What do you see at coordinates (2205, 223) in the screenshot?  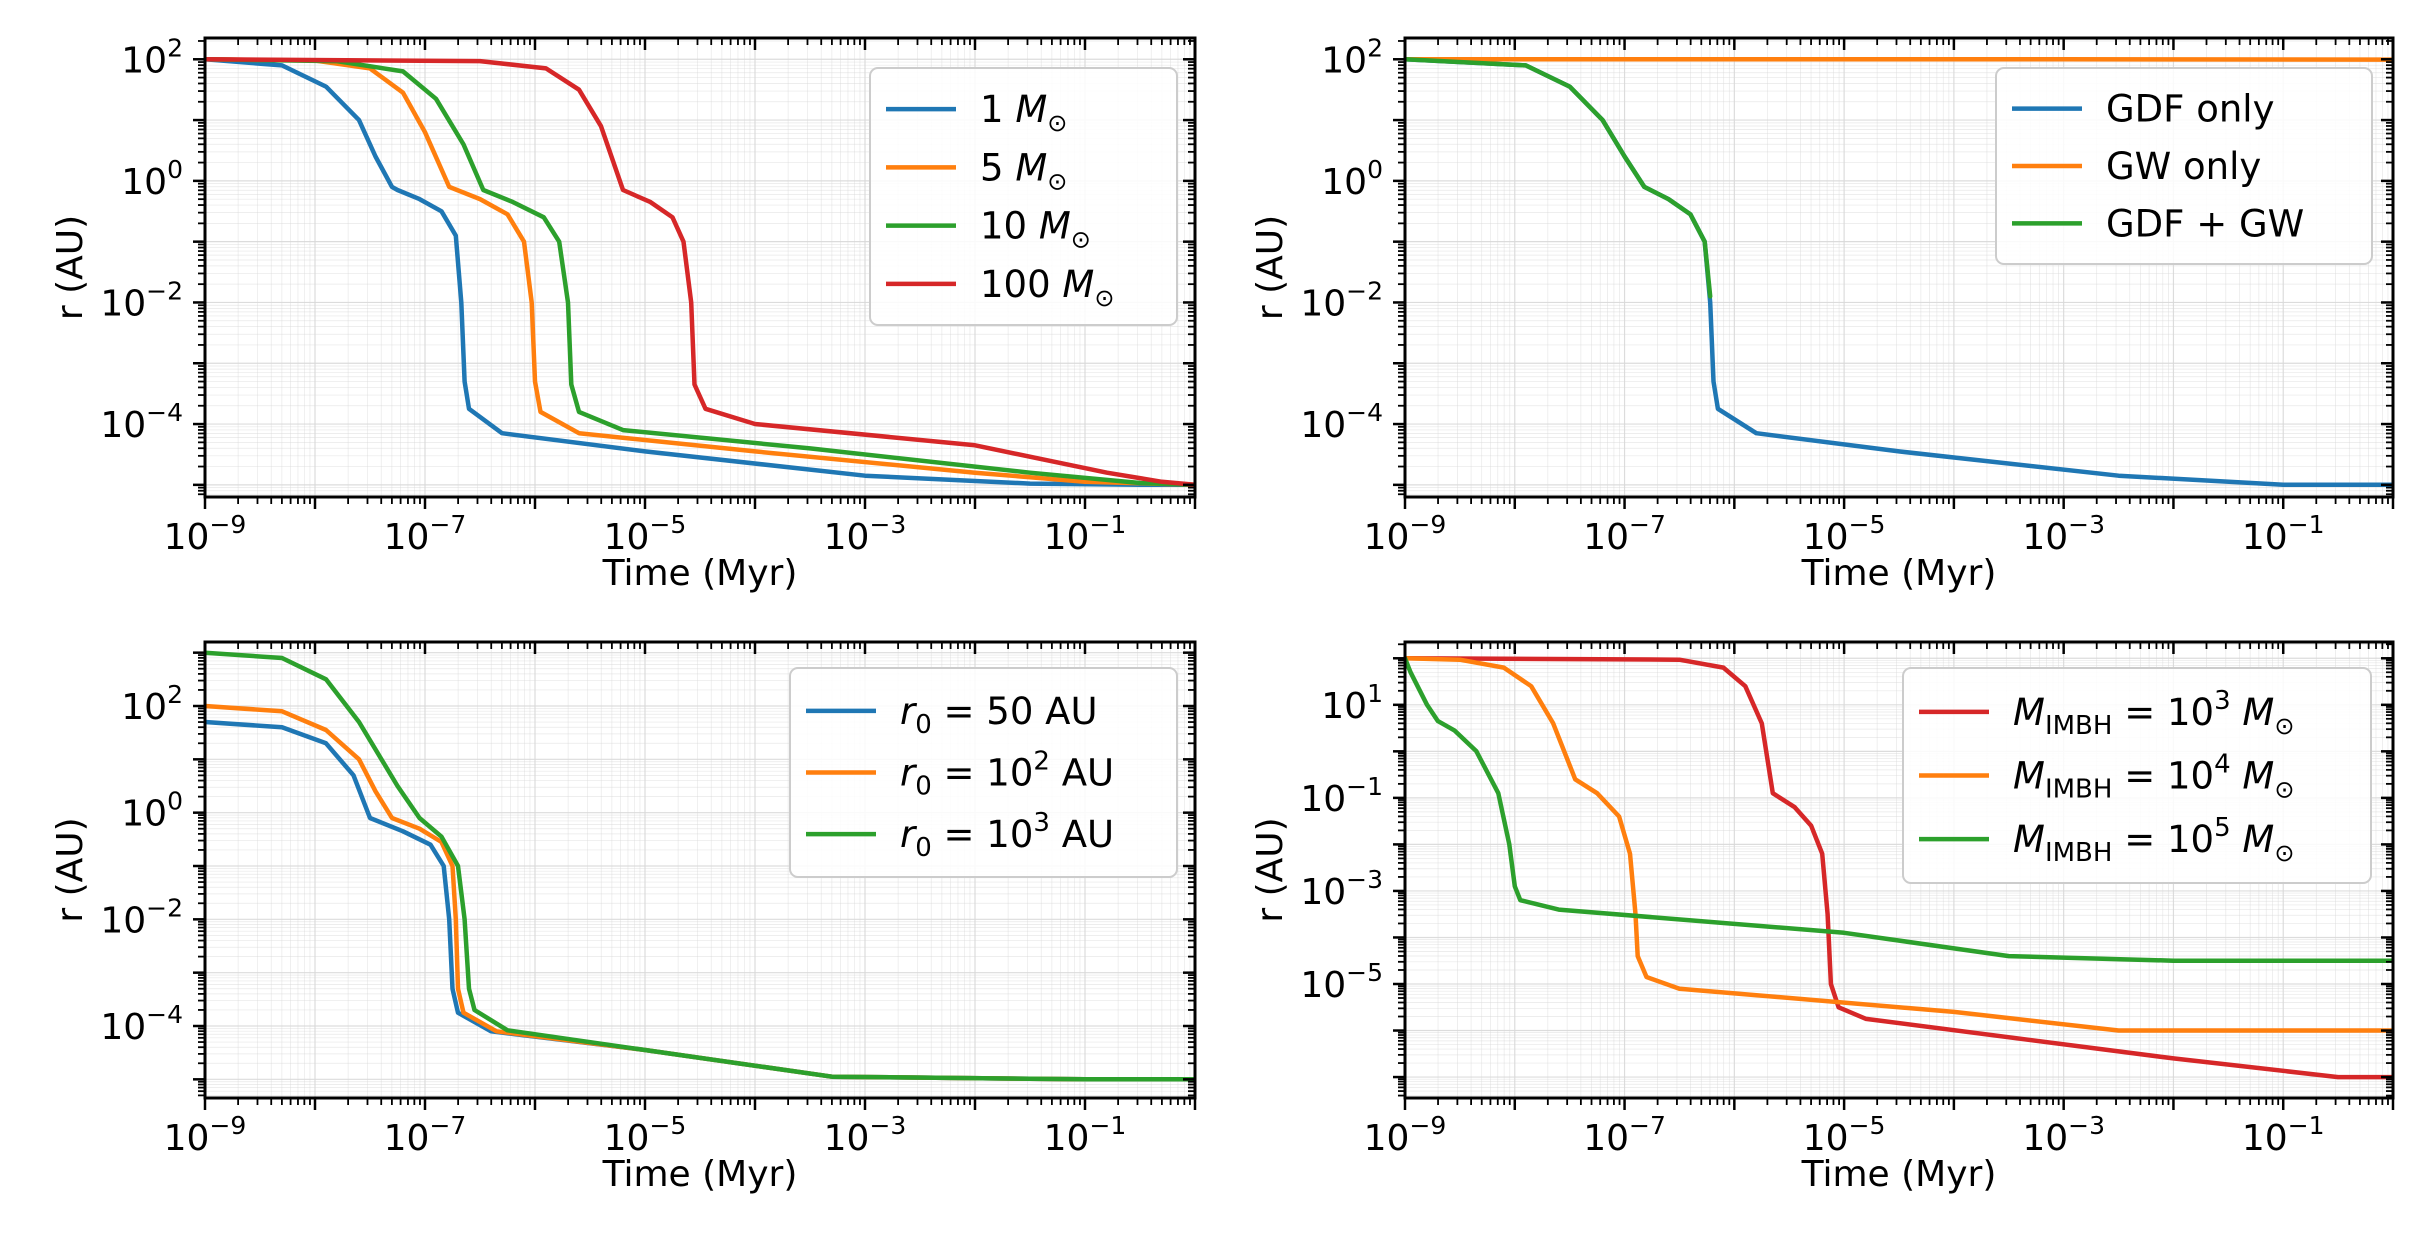 I see `legend-label: GDF + GW` at bounding box center [2205, 223].